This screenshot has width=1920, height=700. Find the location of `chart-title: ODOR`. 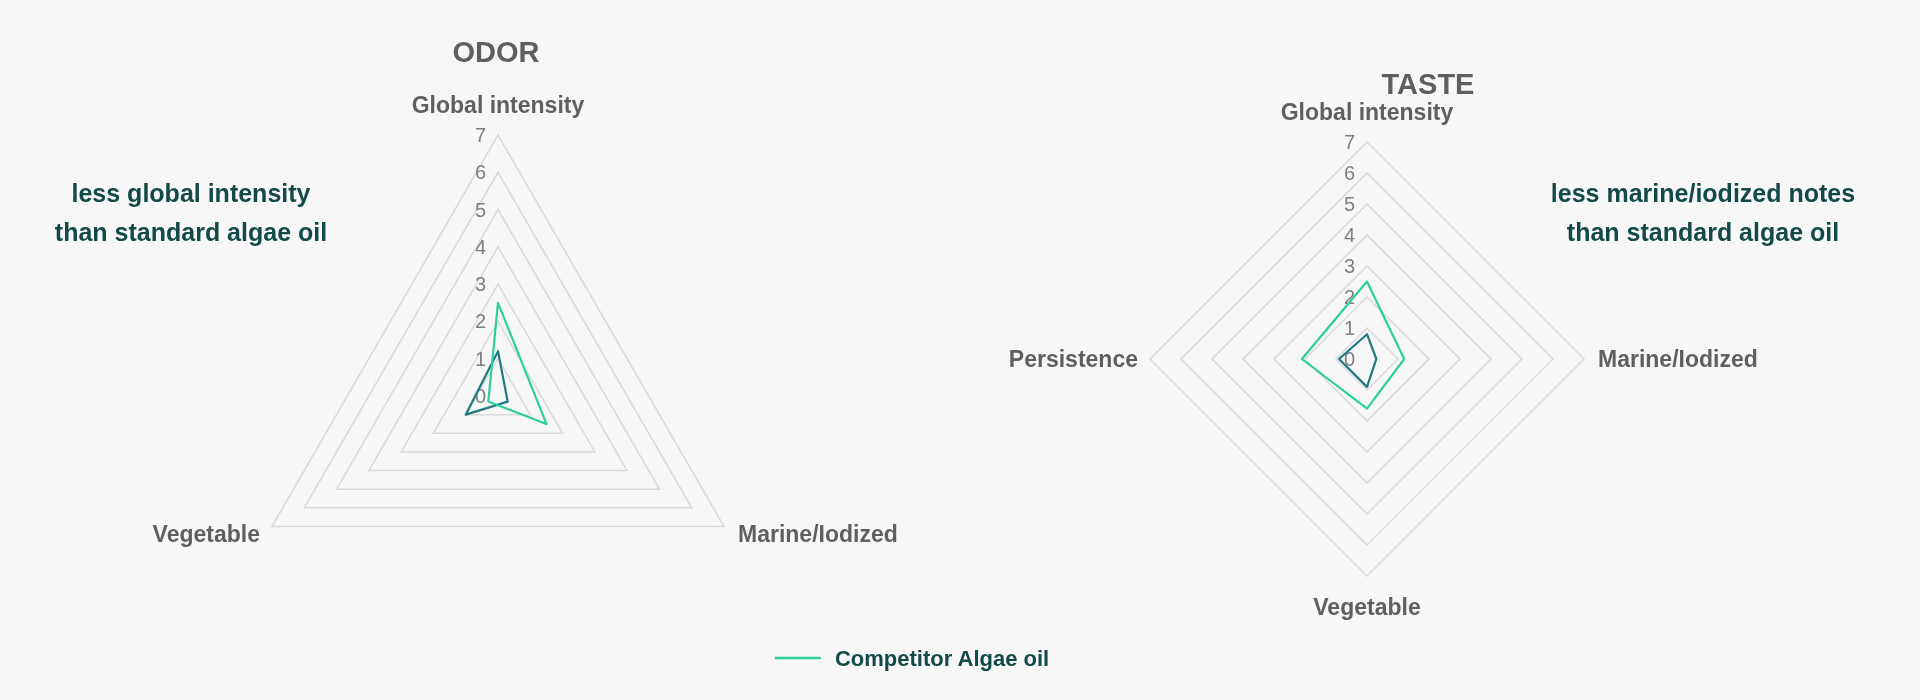

chart-title: ODOR is located at coordinates (496, 52).